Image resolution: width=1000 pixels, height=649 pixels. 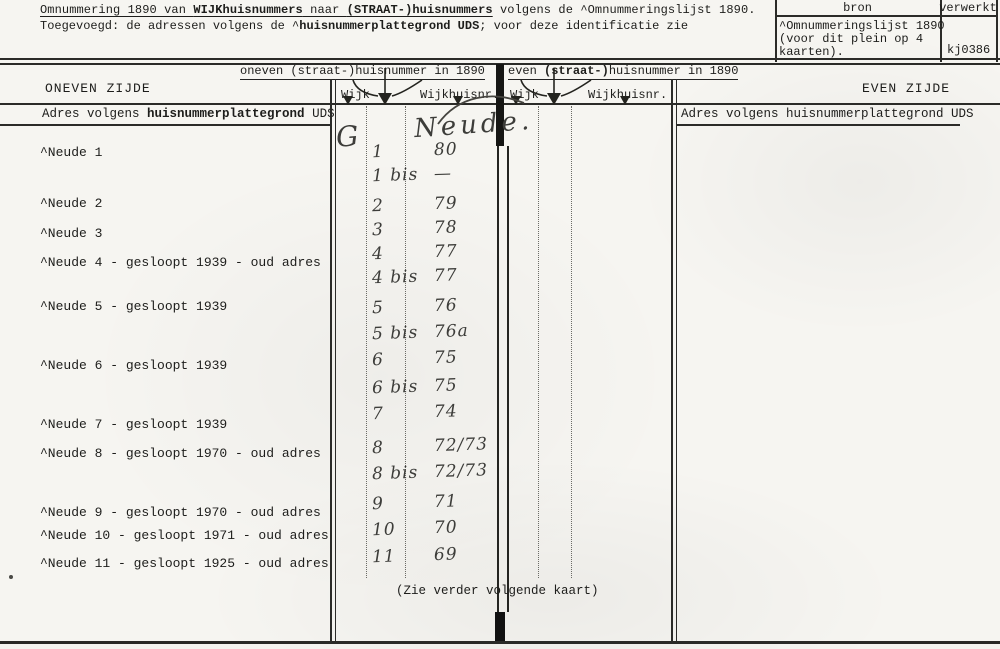 What do you see at coordinates (406, 342) in the screenshot?
I see `oneven-number-column-line` at bounding box center [406, 342].